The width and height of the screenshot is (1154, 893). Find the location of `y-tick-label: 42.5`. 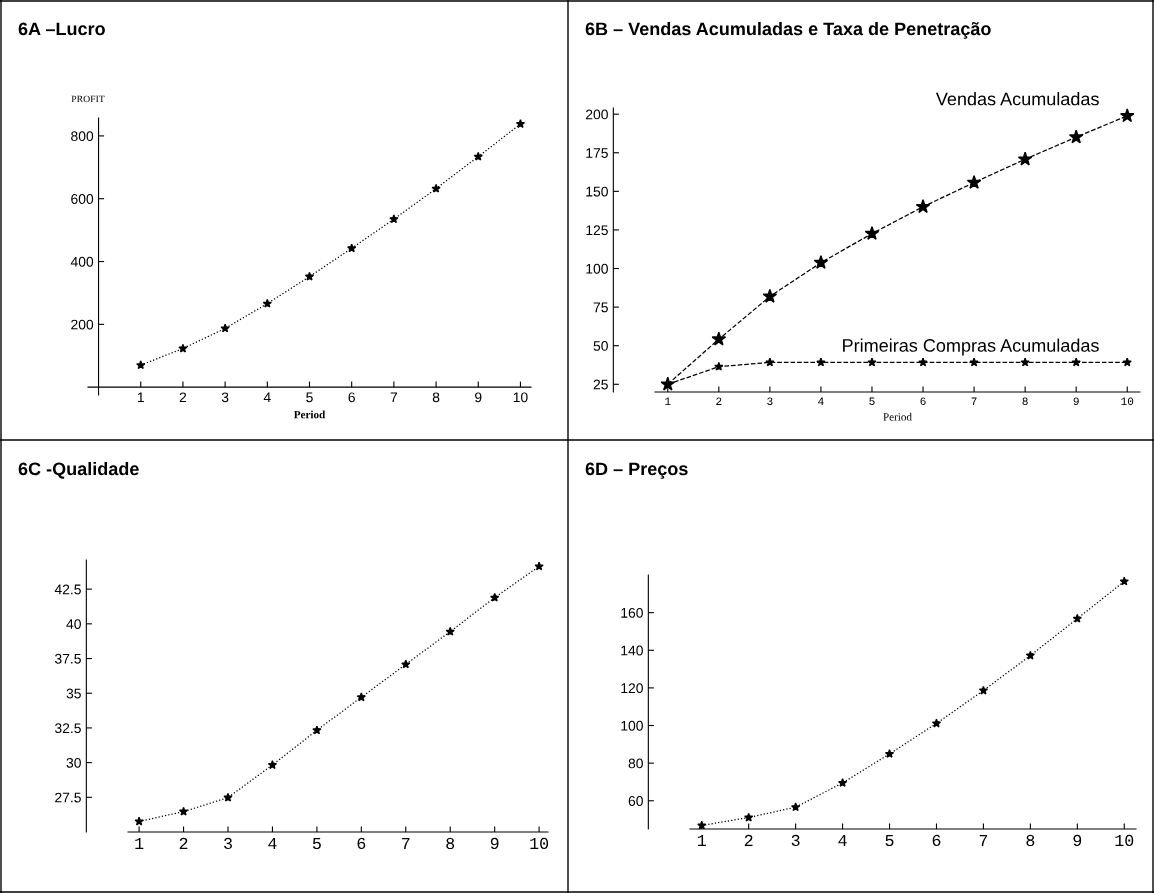

y-tick-label: 42.5 is located at coordinates (67, 589).